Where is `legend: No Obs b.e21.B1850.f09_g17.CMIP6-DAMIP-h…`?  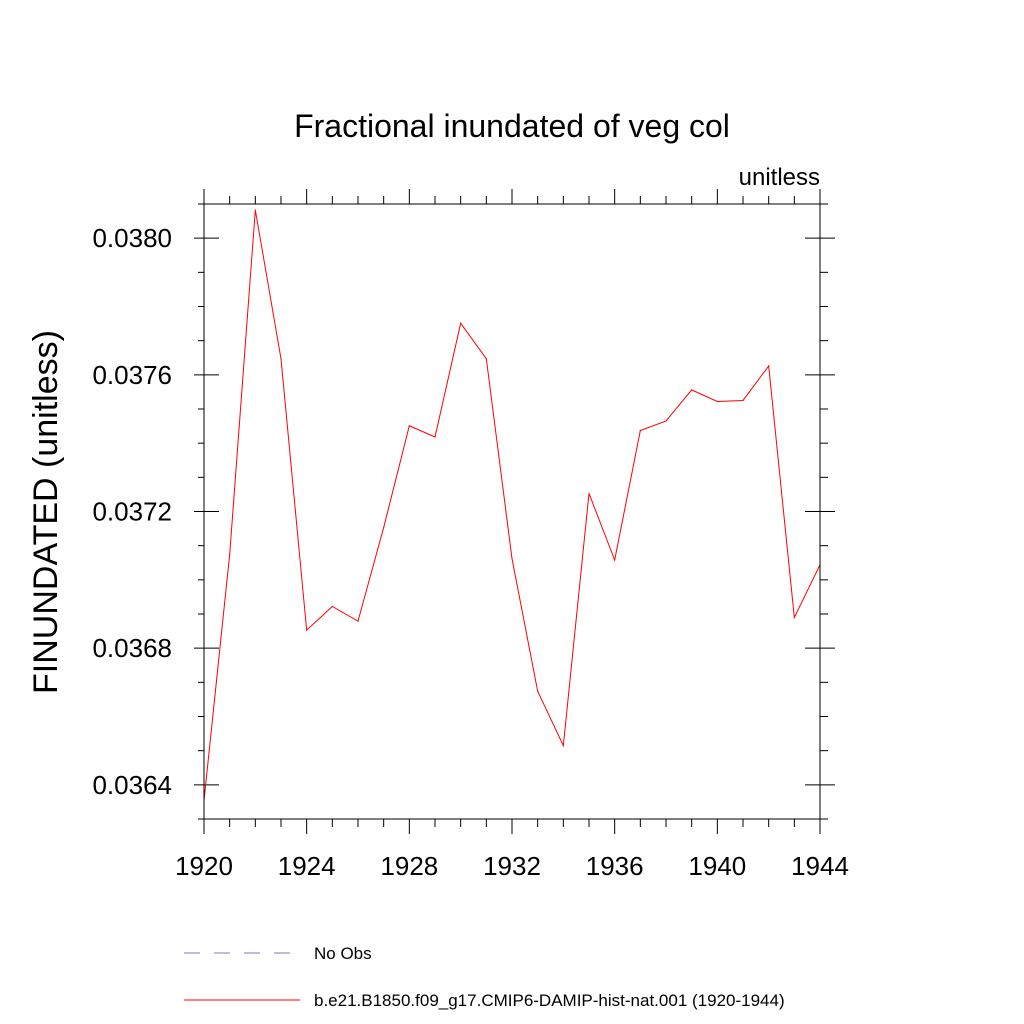
legend: No Obs b.e21.B1850.f09_g17.CMIP6-DAMIP-h… is located at coordinates (484, 977).